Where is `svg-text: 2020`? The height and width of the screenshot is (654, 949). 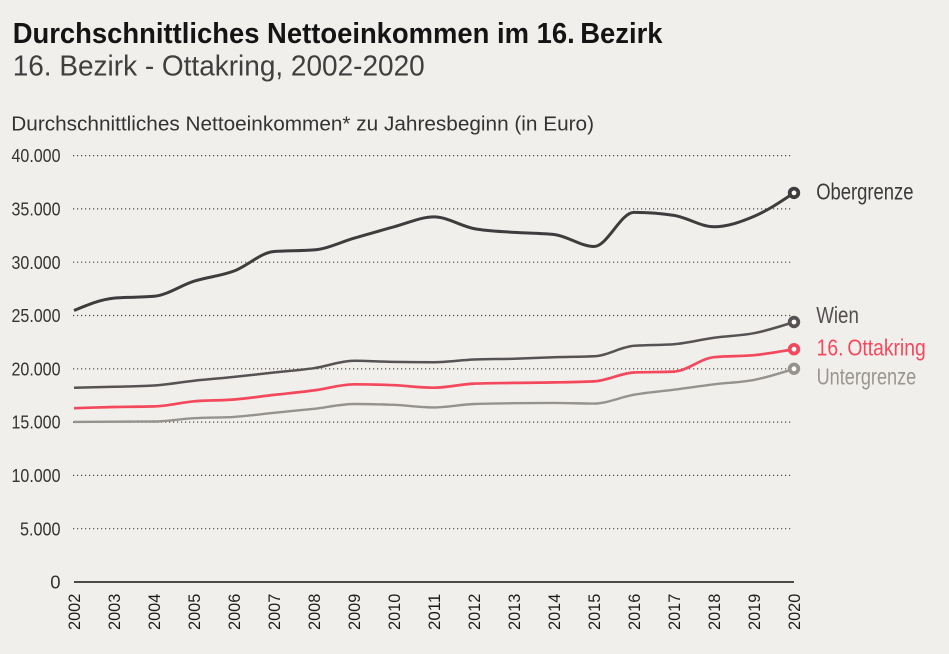 svg-text: 2020 is located at coordinates (795, 612).